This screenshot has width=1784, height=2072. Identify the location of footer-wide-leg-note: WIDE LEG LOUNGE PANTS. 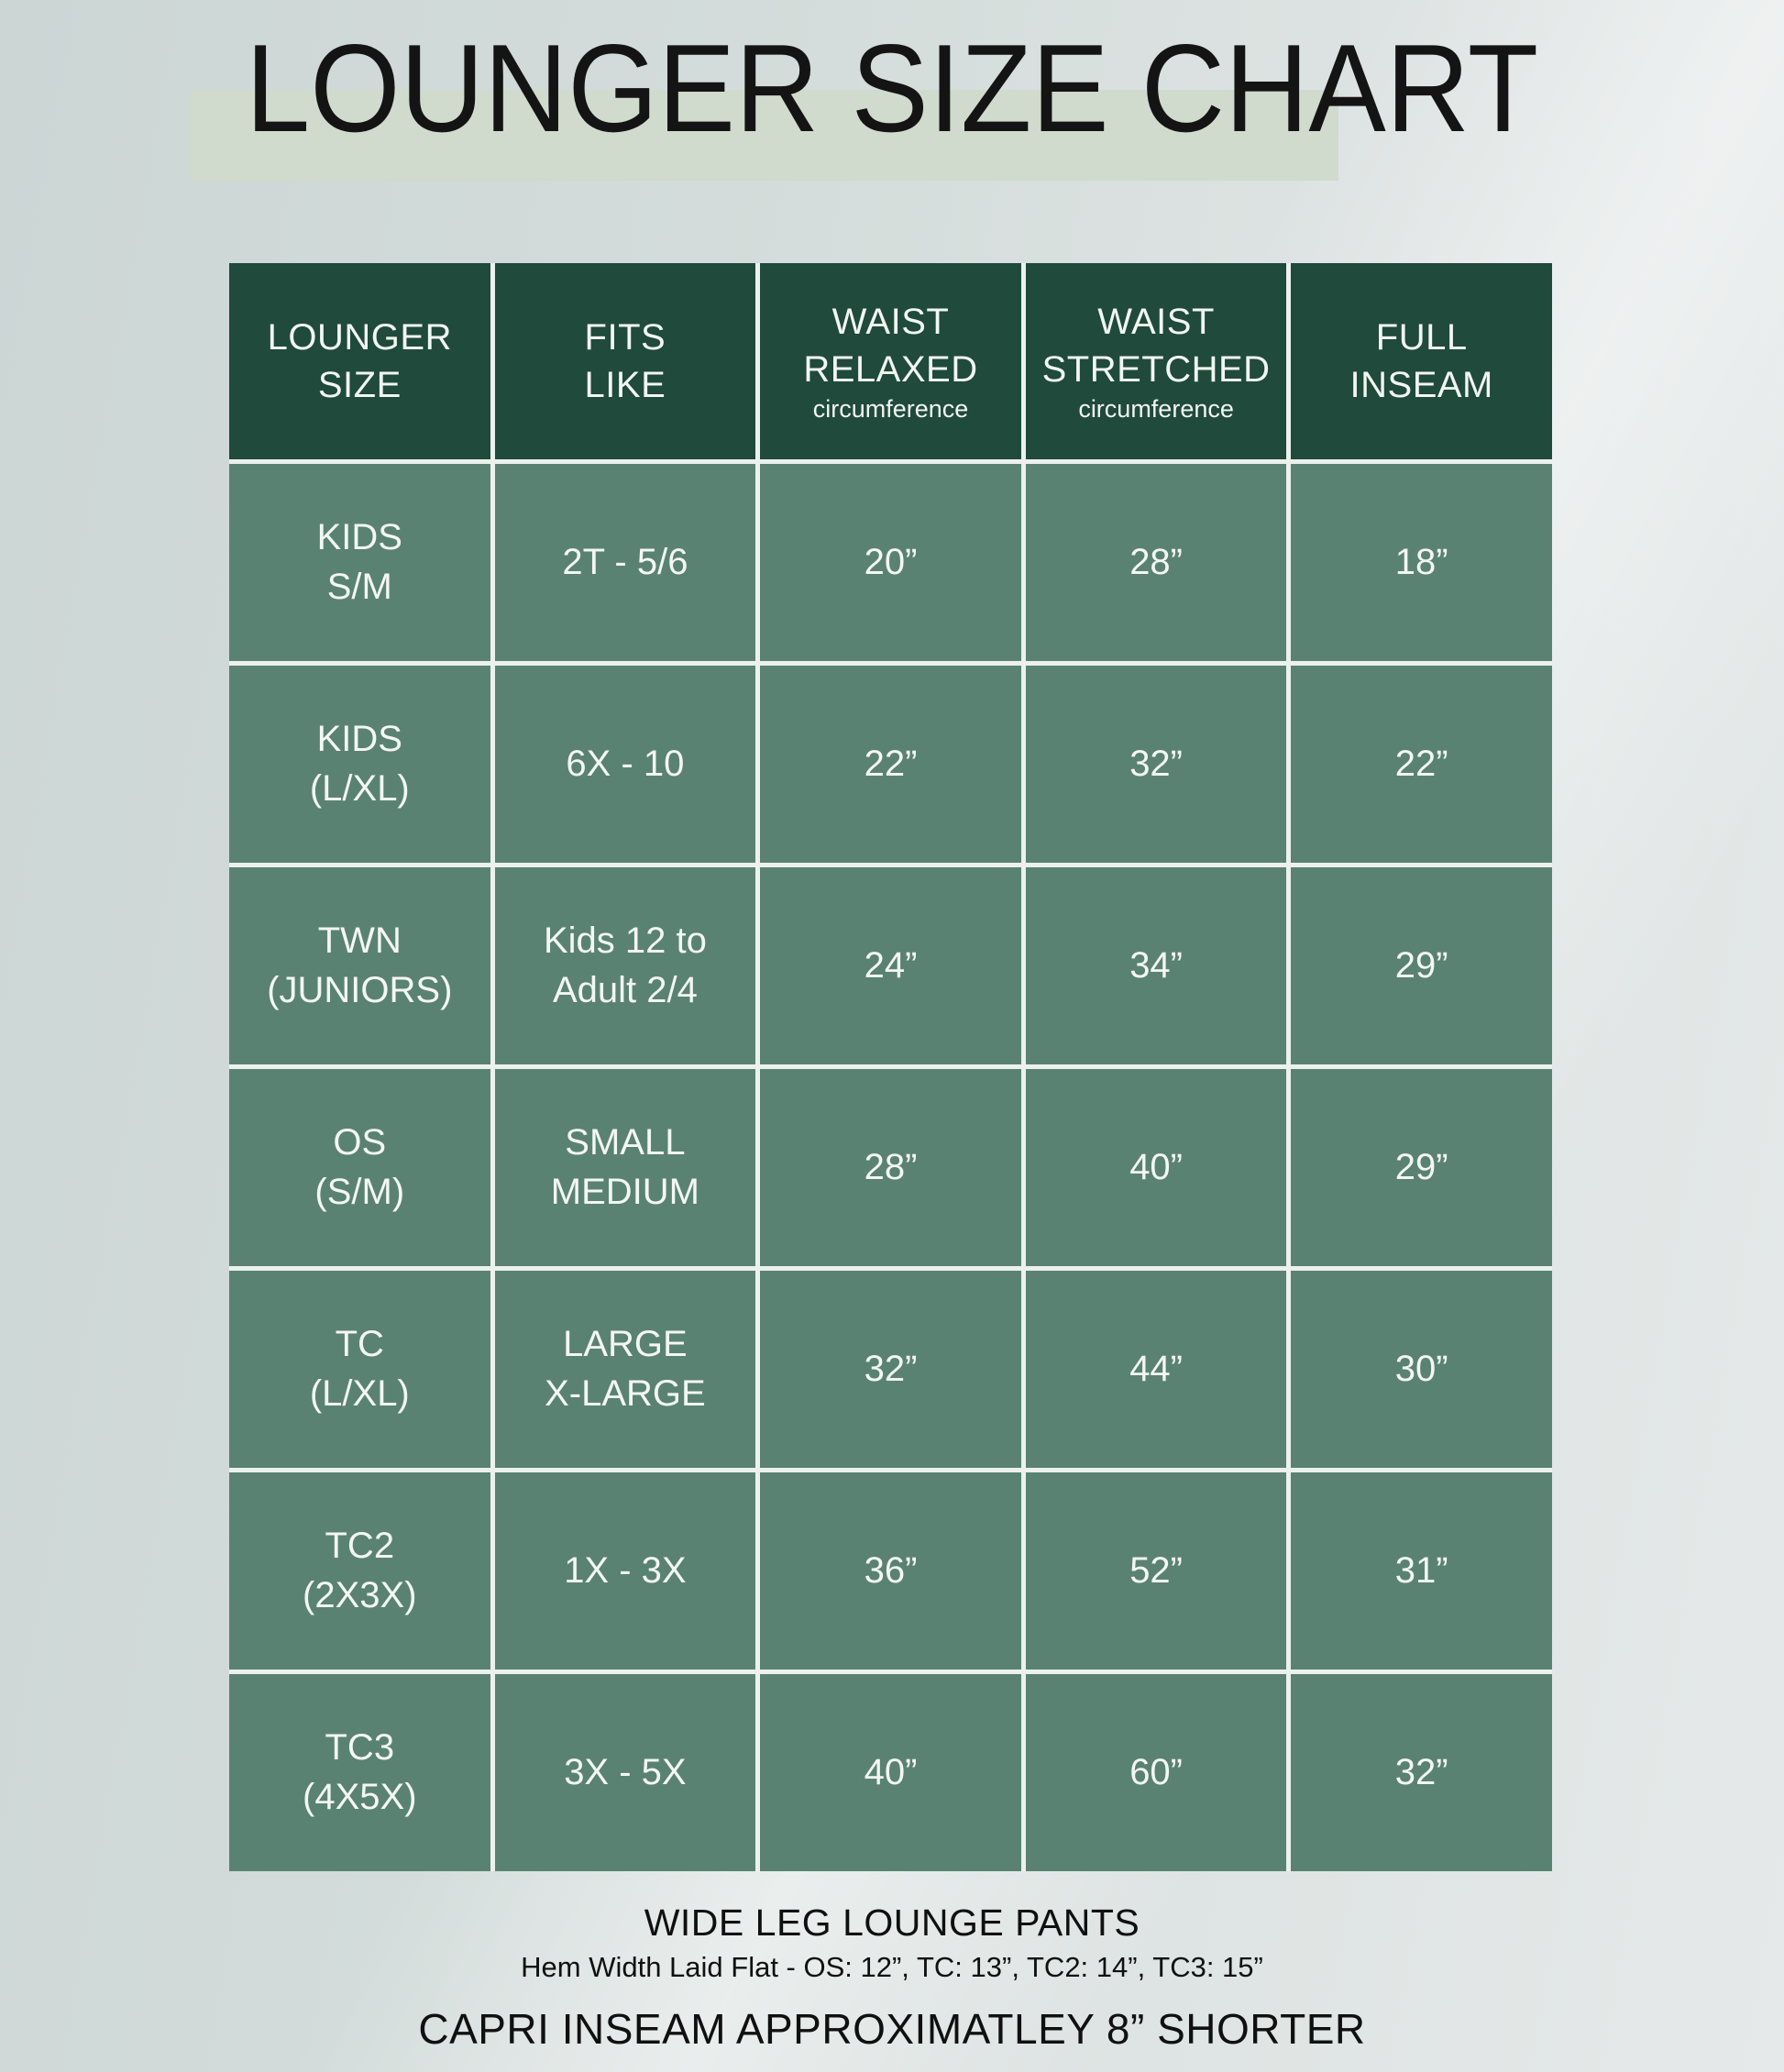
(892, 1922).